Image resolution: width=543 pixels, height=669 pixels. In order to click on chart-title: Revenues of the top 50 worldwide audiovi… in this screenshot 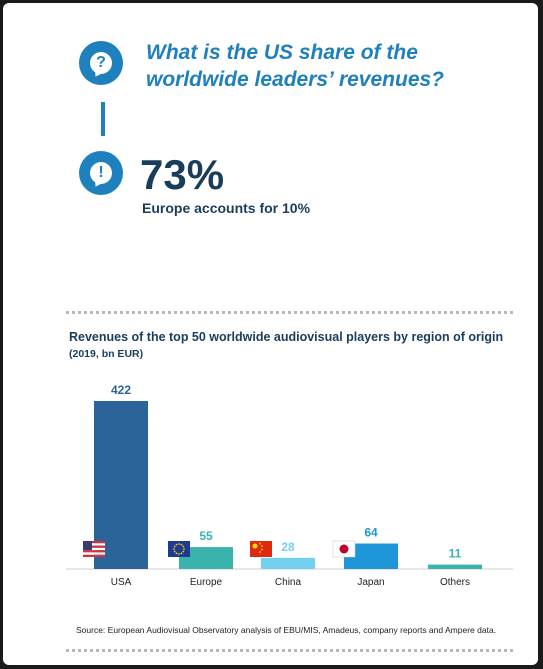, I will do `click(286, 337)`.